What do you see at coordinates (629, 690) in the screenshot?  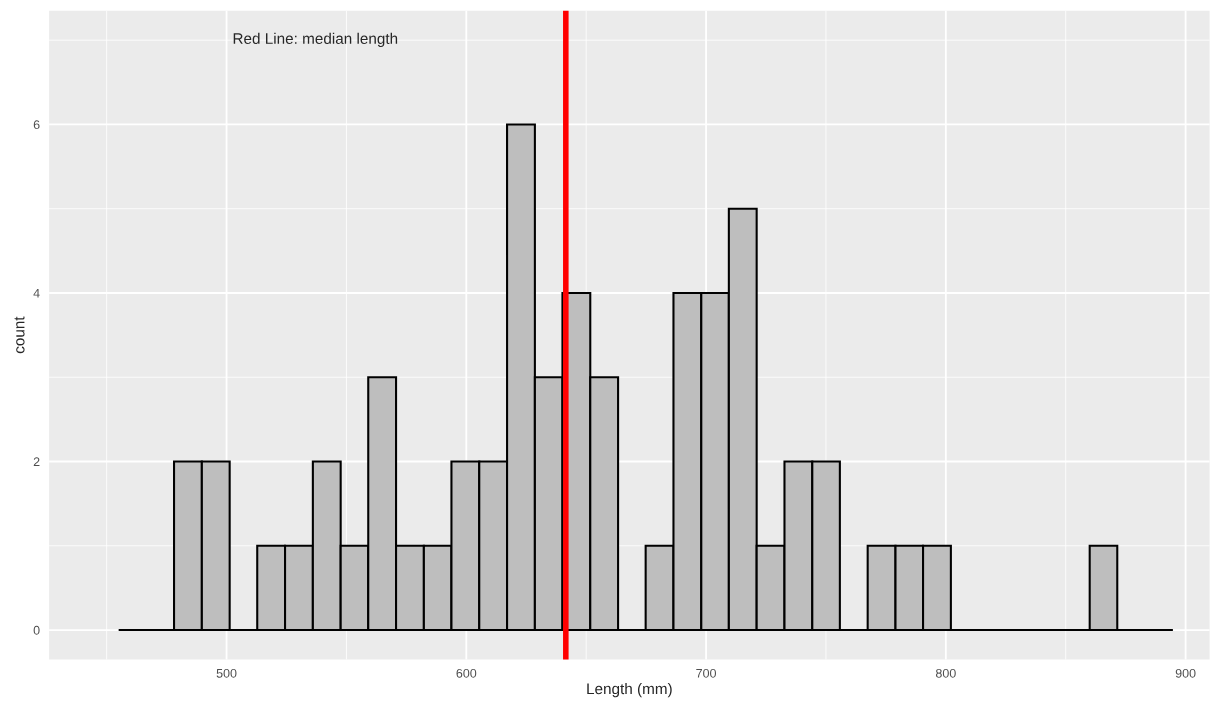 I see `x-axis-title: Length (mm)` at bounding box center [629, 690].